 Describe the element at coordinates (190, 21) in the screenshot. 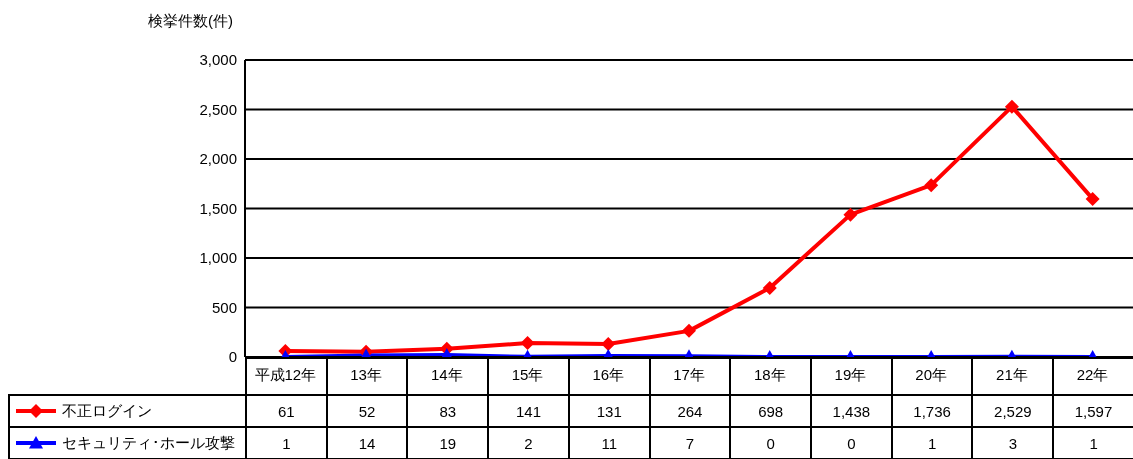

I see `y-axis-title: 検挙件数(件)` at that location.